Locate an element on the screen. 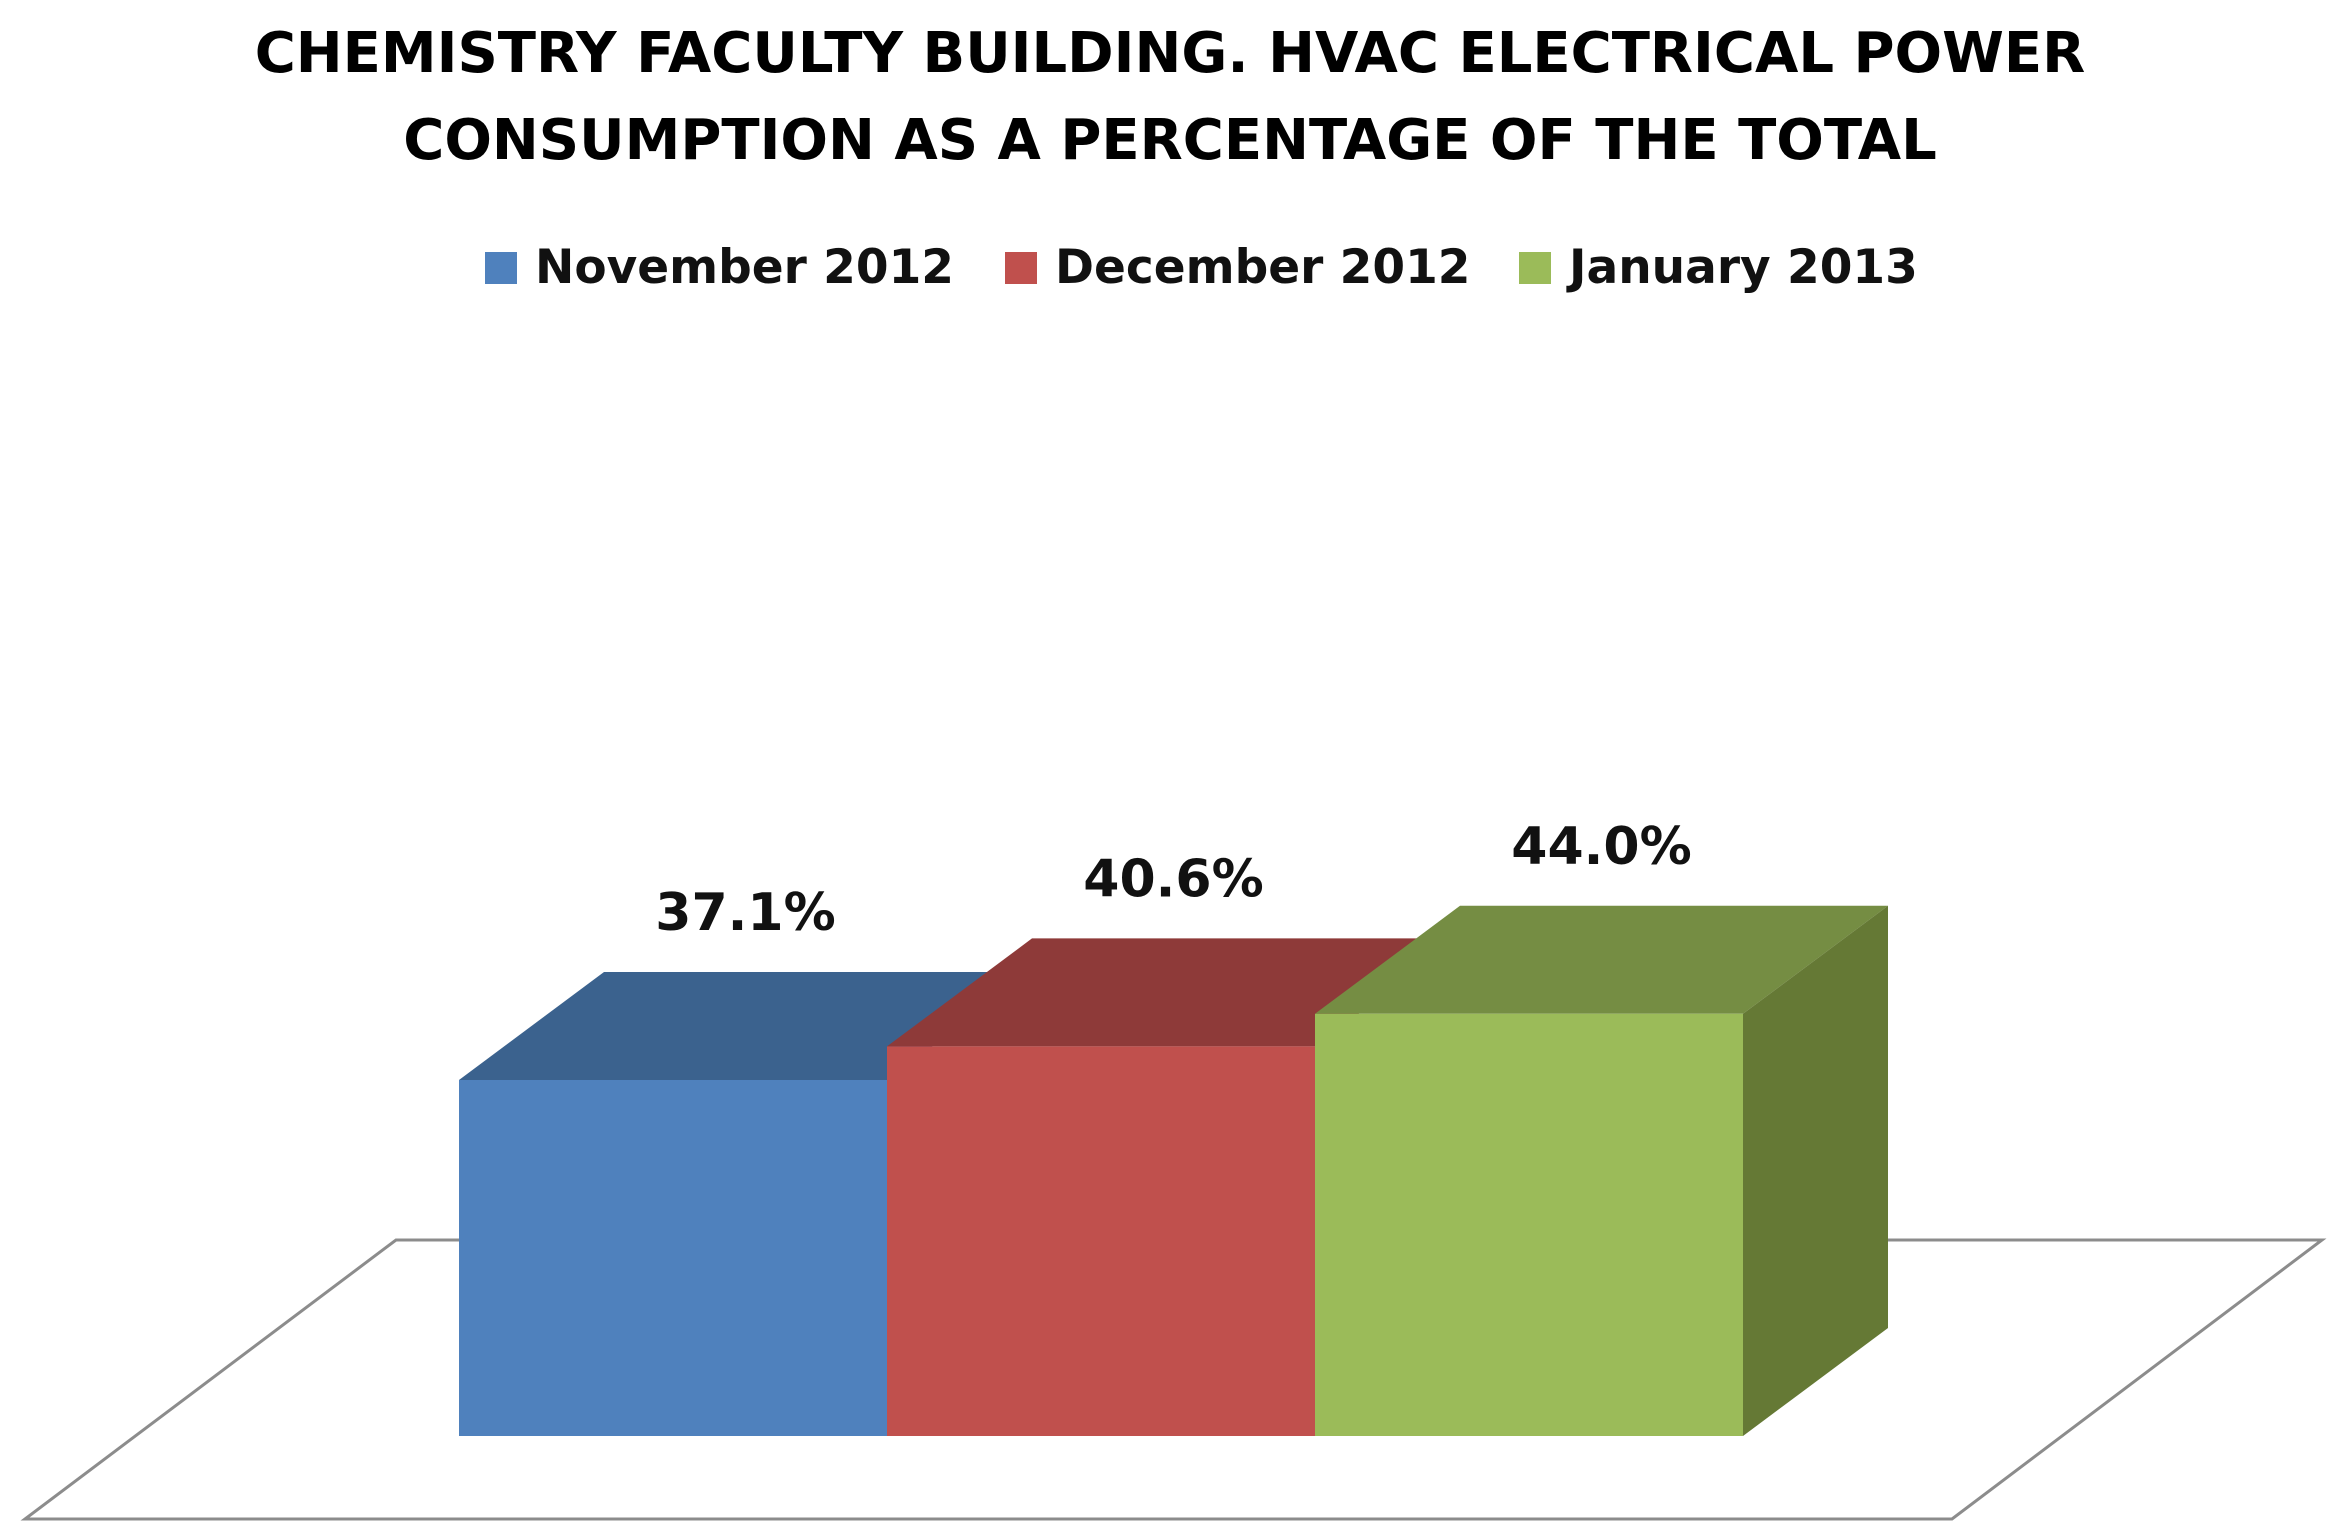 The image size is (2340, 1540). legend-item-3: January 2013 is located at coordinates (1718, 267).